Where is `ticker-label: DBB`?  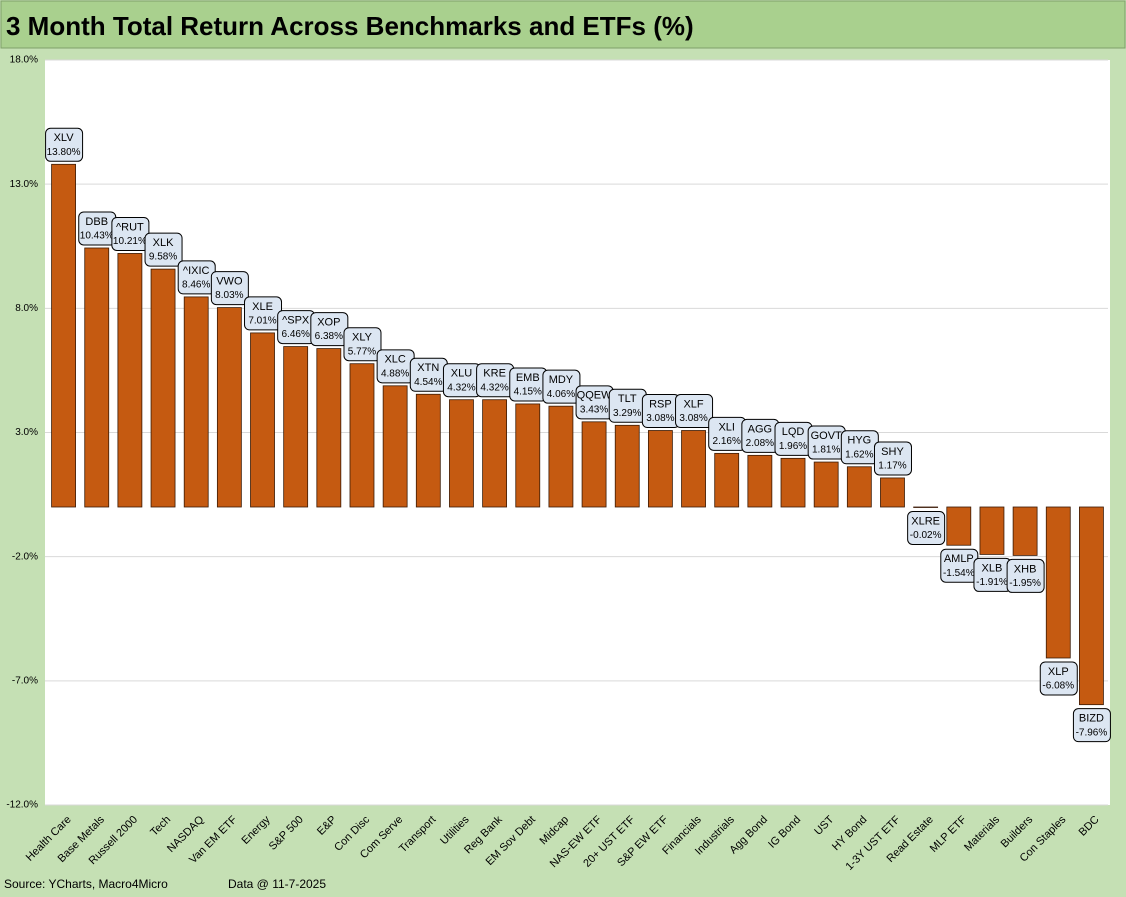 ticker-label: DBB is located at coordinates (96, 222).